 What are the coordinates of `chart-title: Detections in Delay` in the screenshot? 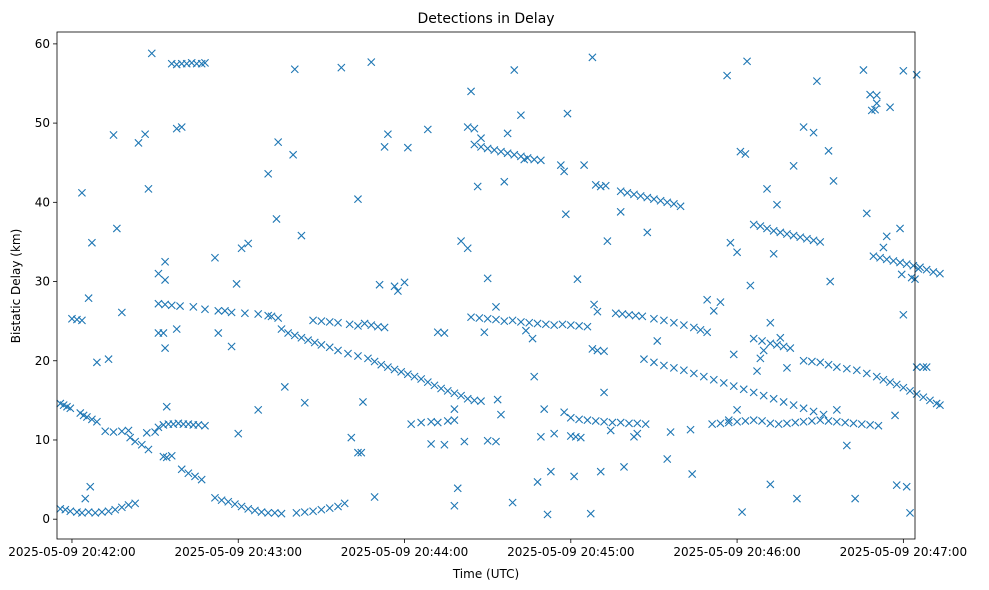 It's located at (485, 19).